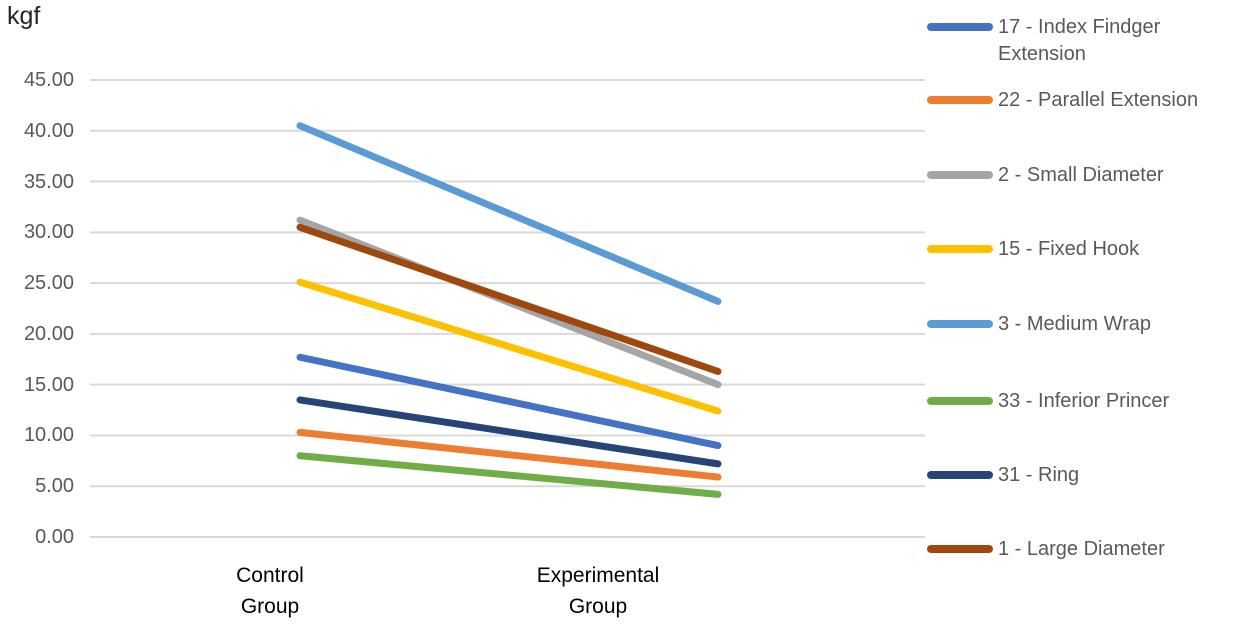 The height and width of the screenshot is (629, 1252). I want to click on legend-item-label: 17 - Index Findger Extension, so click(1079, 40).